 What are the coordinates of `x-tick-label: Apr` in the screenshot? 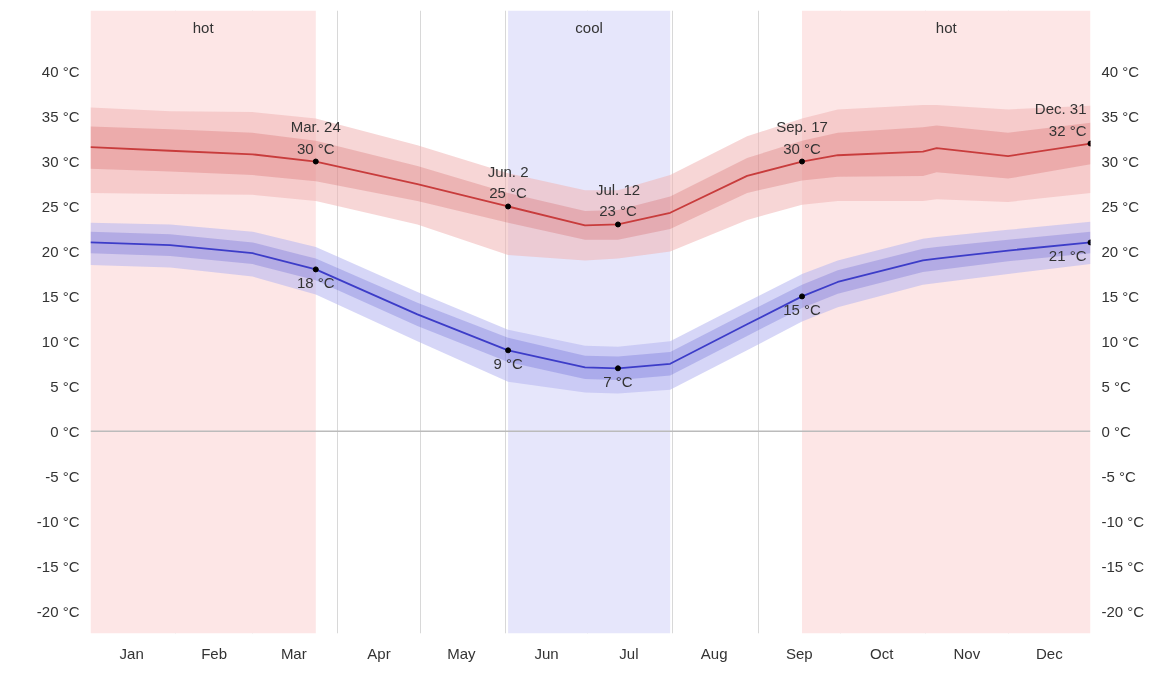 It's located at (379, 653).